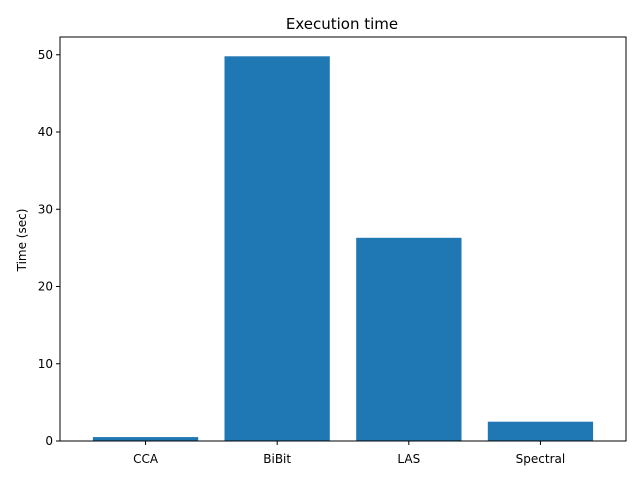  I want to click on bar-spectral, so click(540, 431).